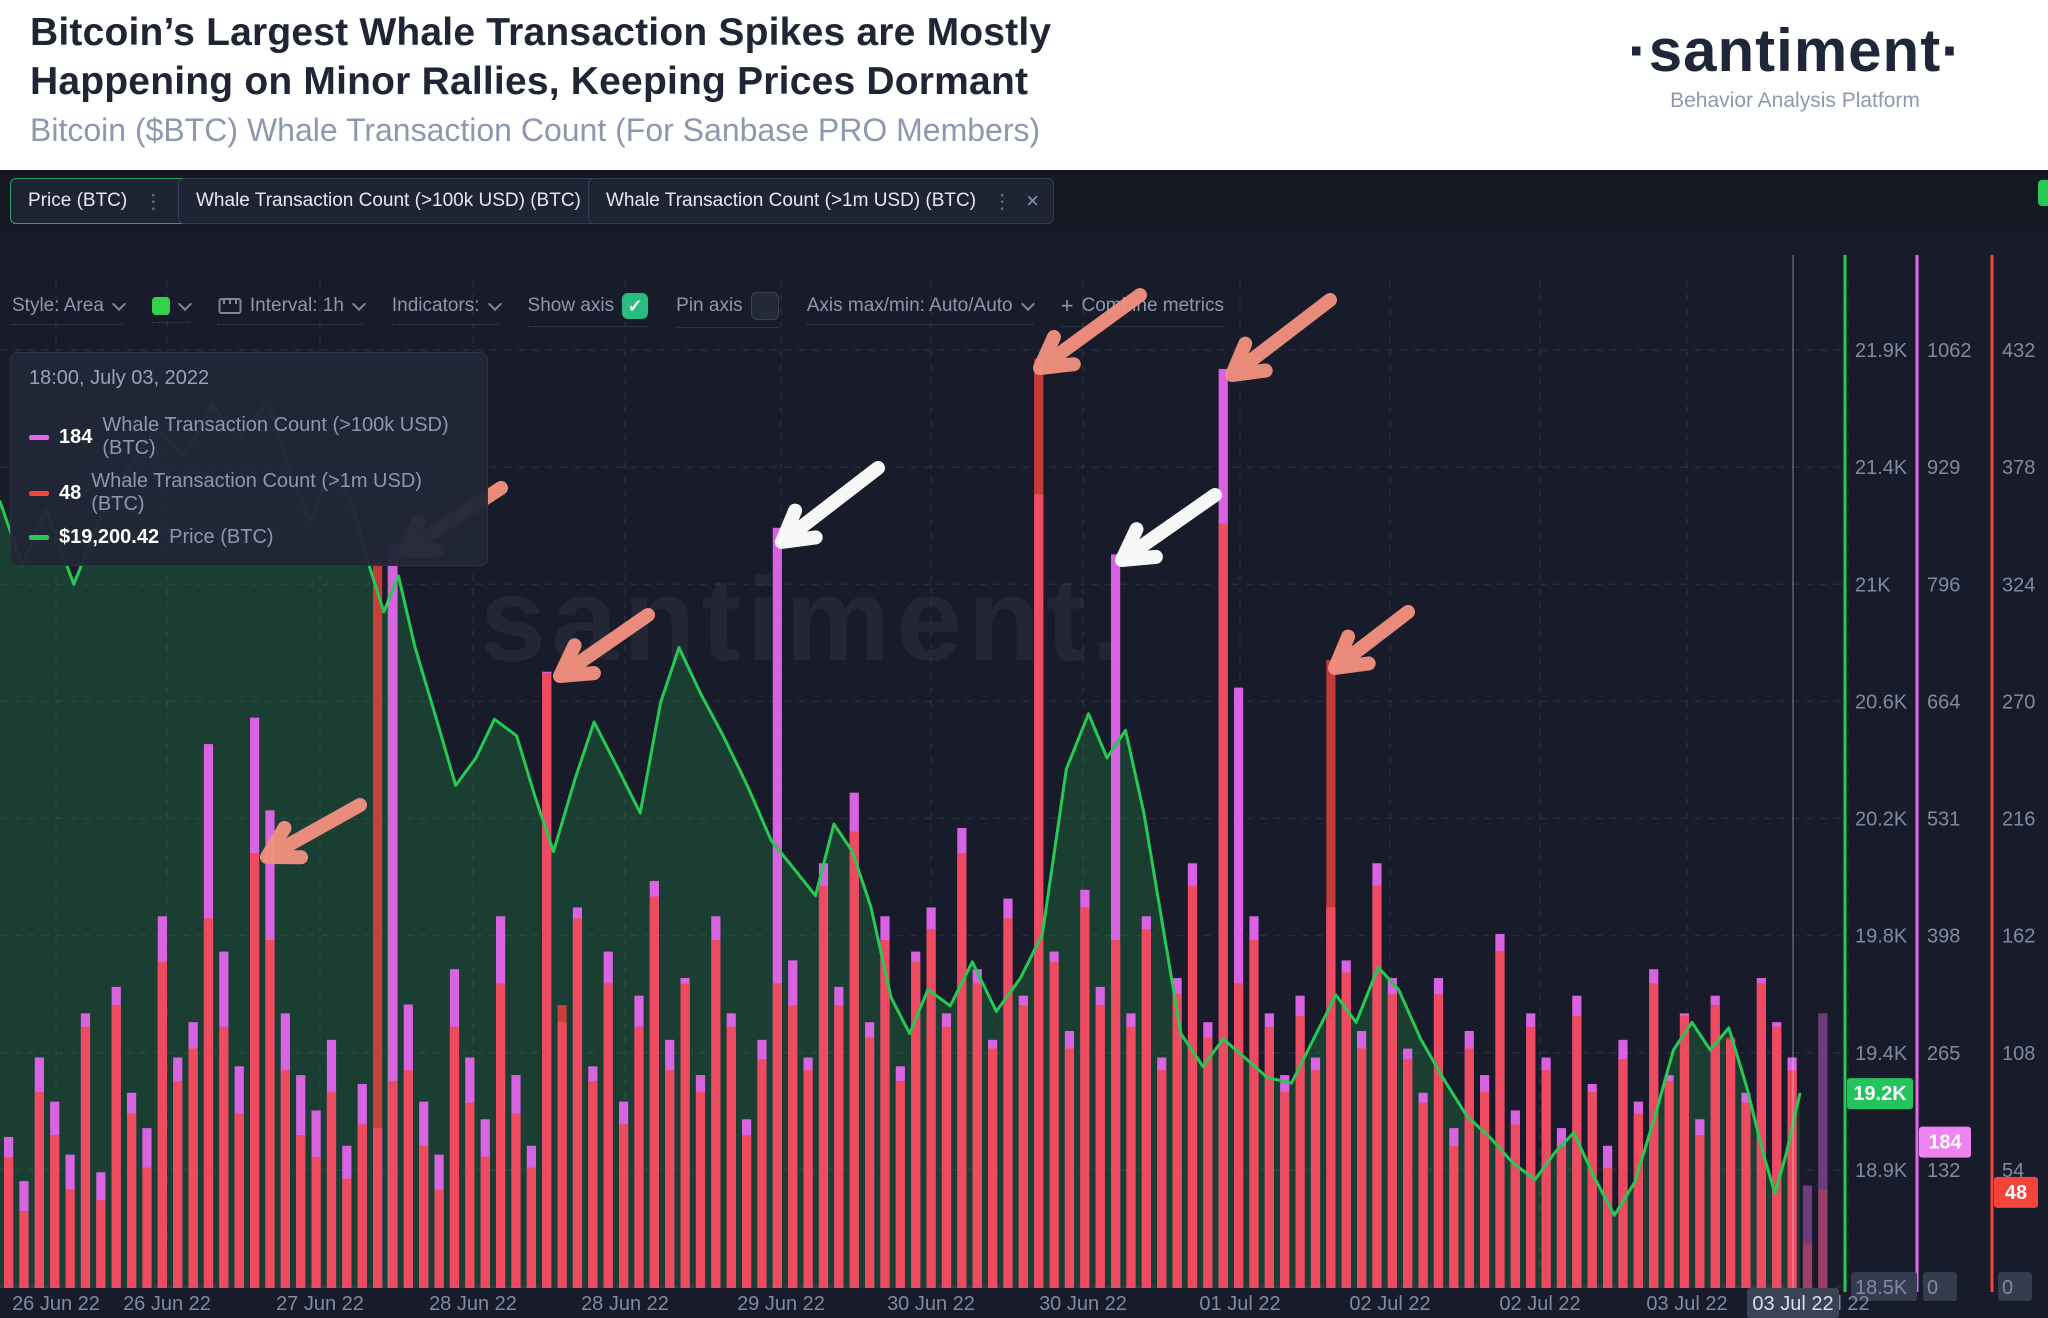  I want to click on pin-axis-checkbox, so click(764, 306).